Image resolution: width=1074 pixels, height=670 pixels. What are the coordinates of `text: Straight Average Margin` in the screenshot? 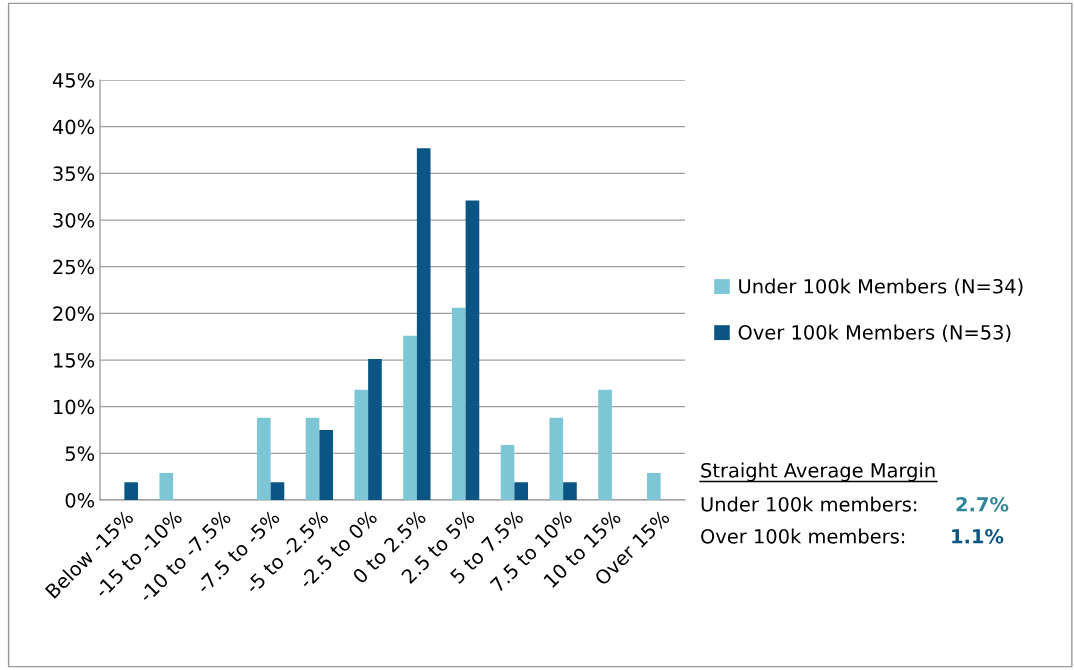 It's located at (818, 472).